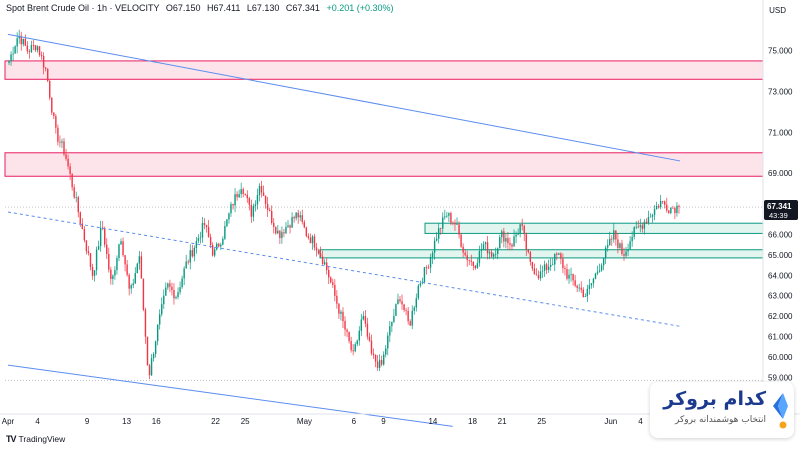 Image resolution: width=800 pixels, height=455 pixels. I want to click on change-value: +0.201 (+0.30%), so click(360, 8).